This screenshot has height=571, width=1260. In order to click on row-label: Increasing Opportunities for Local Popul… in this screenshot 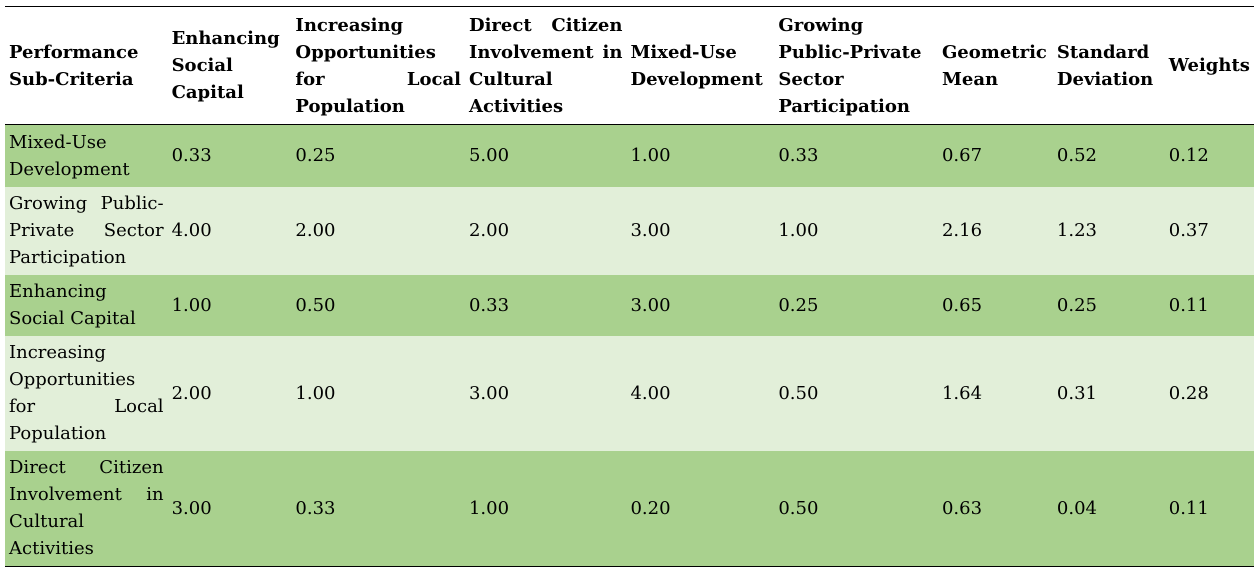, I will do `click(86, 393)`.